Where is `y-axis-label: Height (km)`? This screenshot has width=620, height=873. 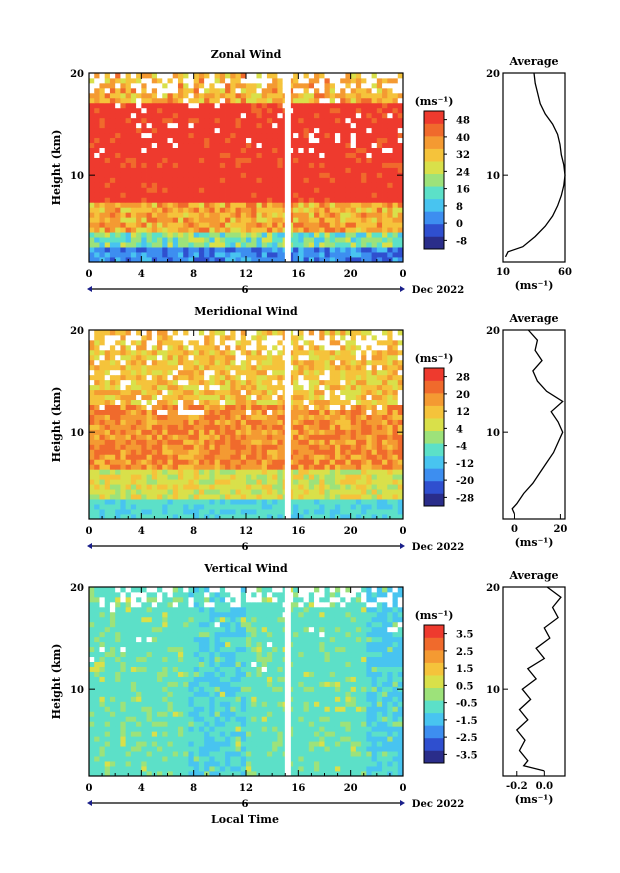
y-axis-label: Height (km) is located at coordinates (56, 168).